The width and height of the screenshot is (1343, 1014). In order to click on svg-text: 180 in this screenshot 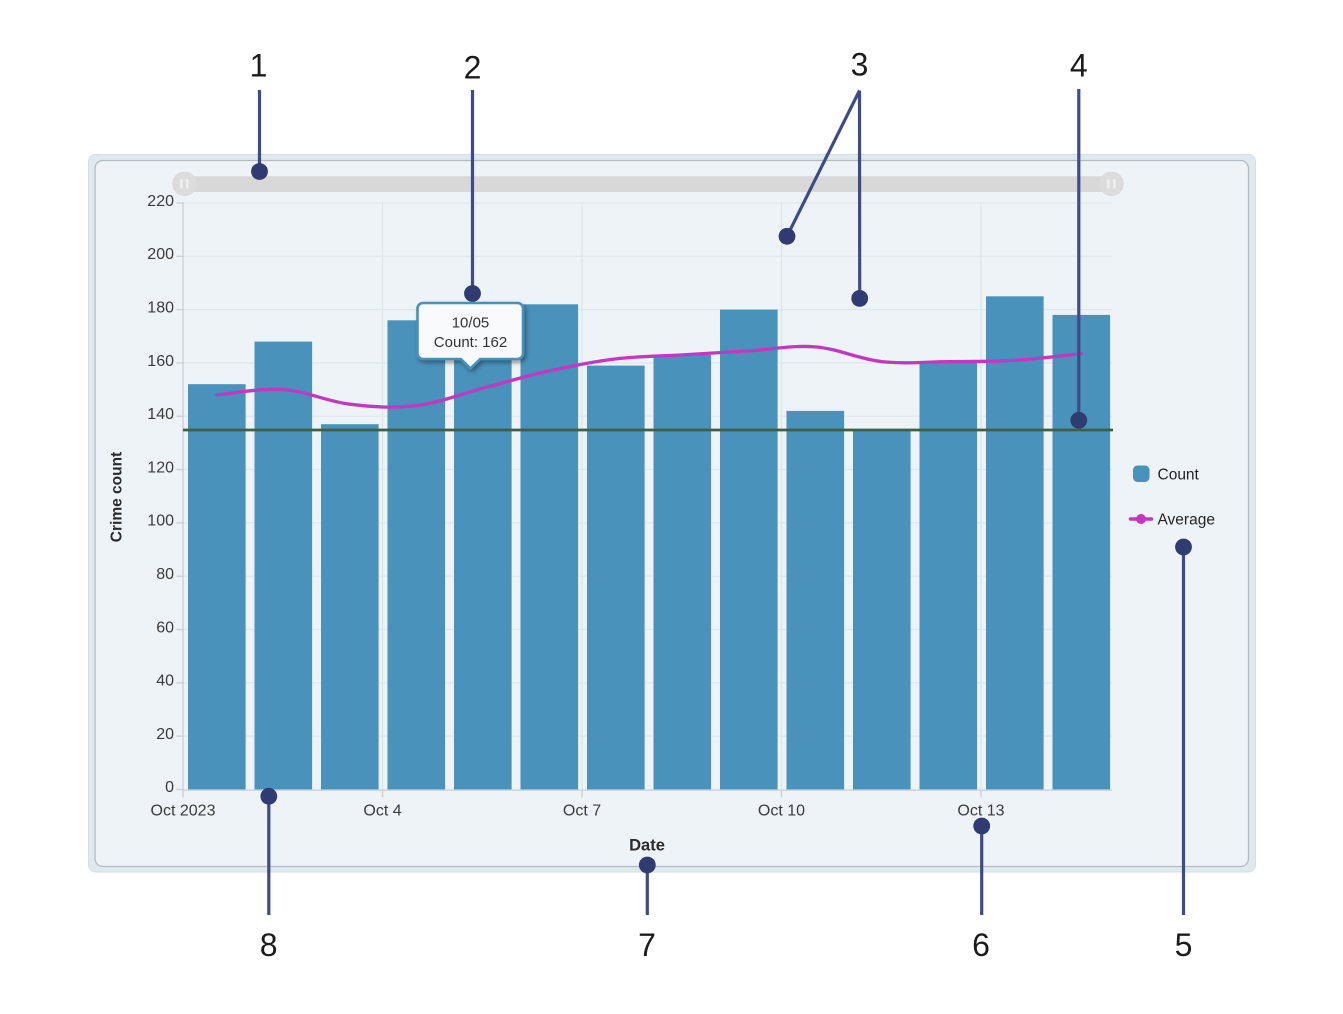, I will do `click(160, 308)`.